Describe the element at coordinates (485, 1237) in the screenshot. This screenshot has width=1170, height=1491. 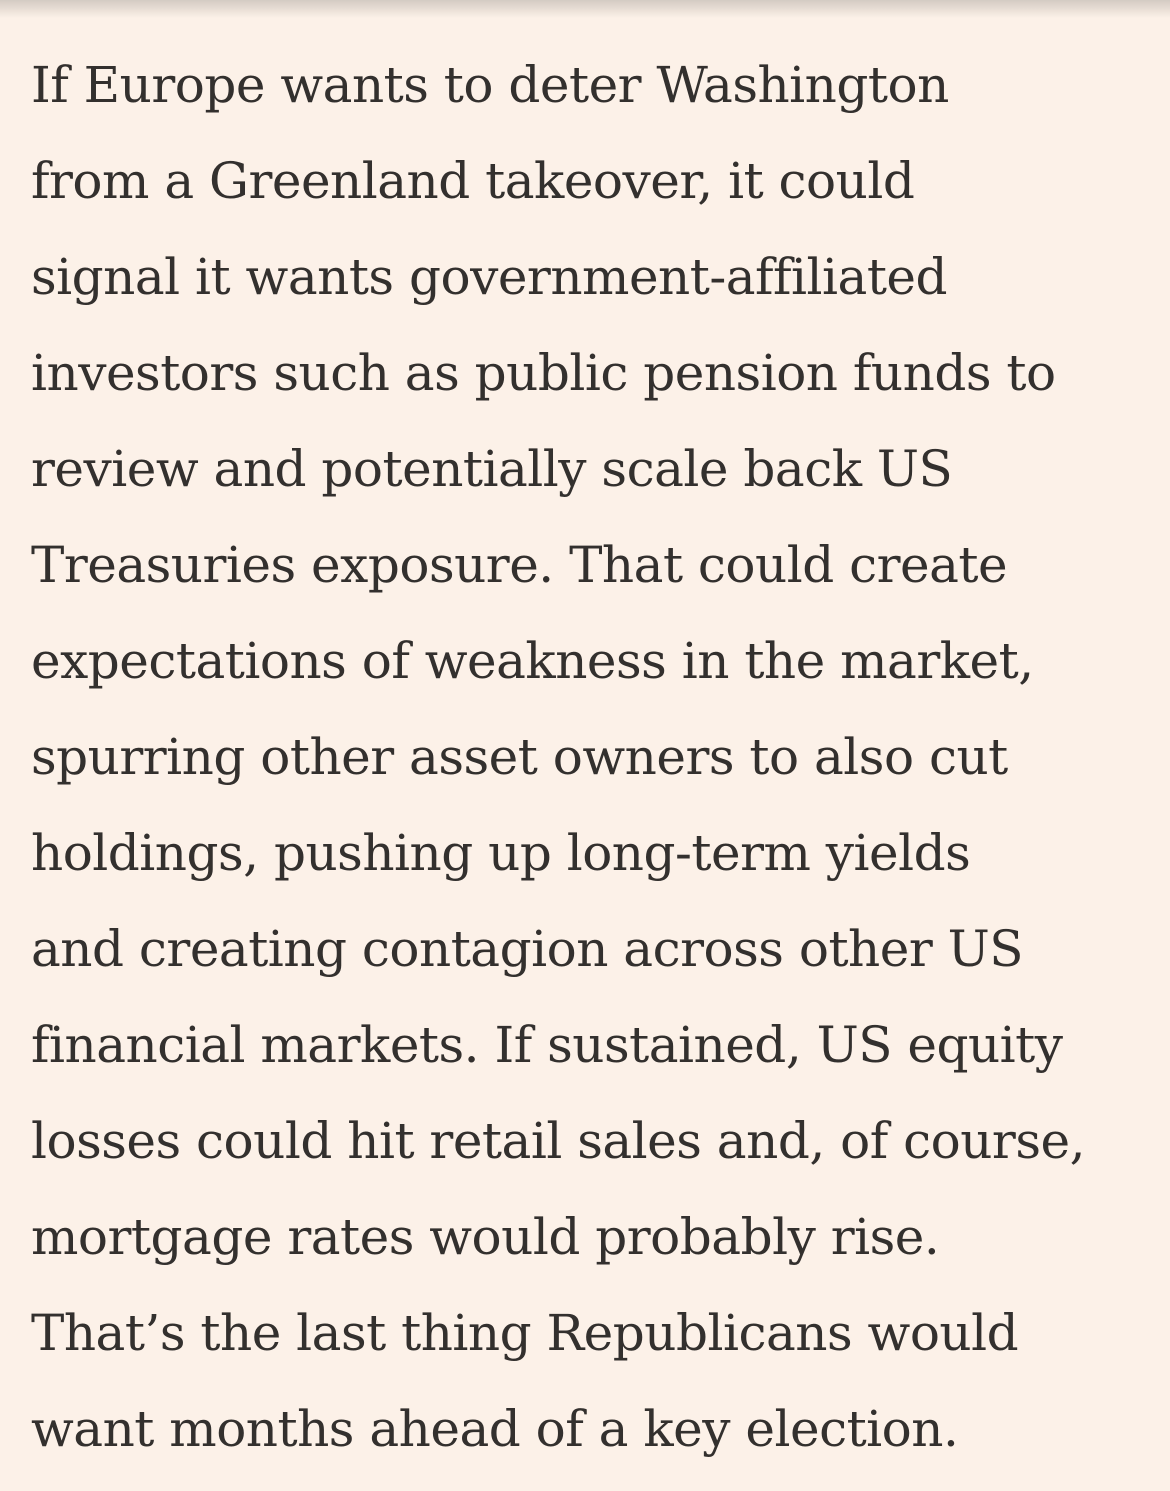
I see `paragraph-line: mortgage rates would probably rise.` at that location.